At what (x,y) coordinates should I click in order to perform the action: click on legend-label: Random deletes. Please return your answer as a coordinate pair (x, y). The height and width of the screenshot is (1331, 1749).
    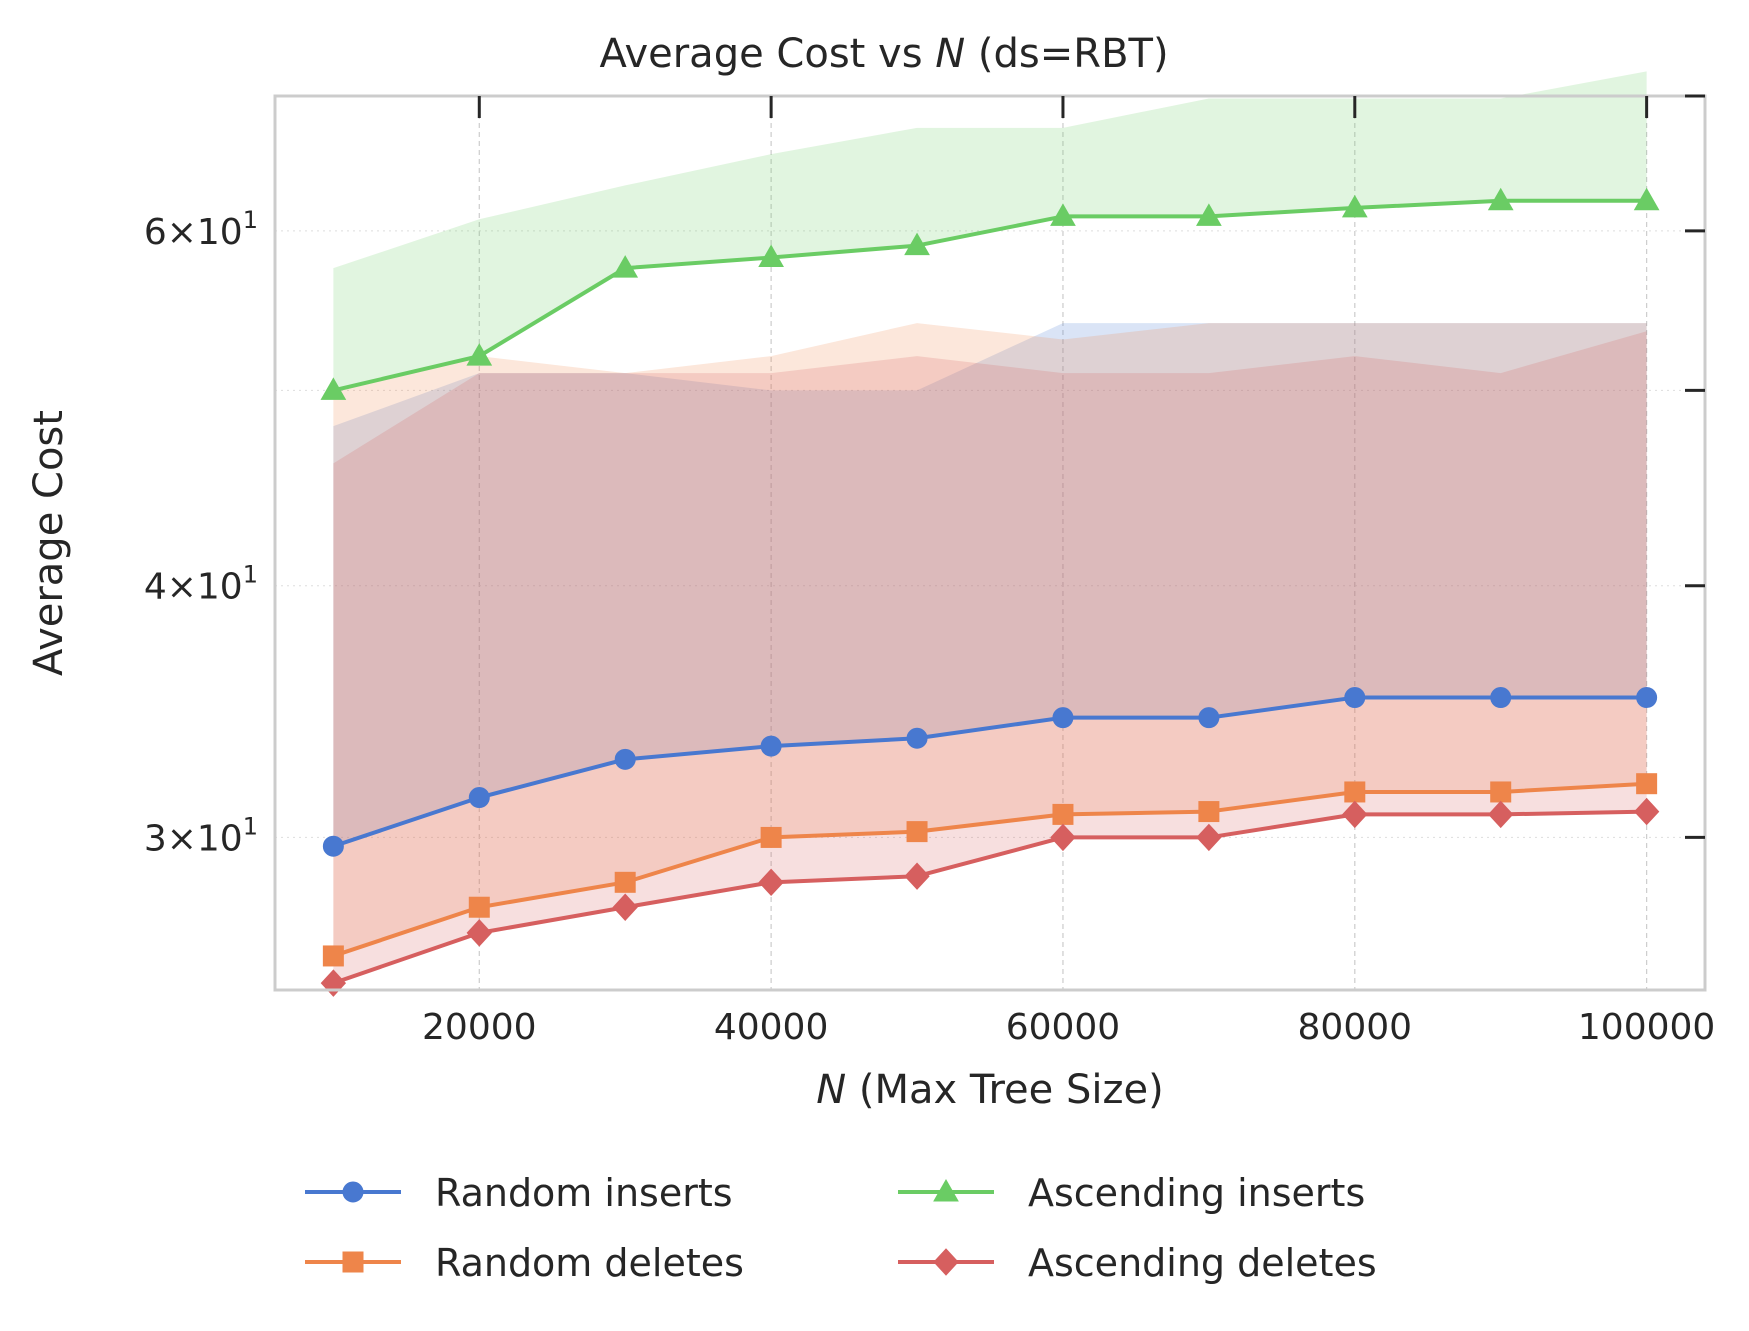
    Looking at the image, I should click on (589, 1263).